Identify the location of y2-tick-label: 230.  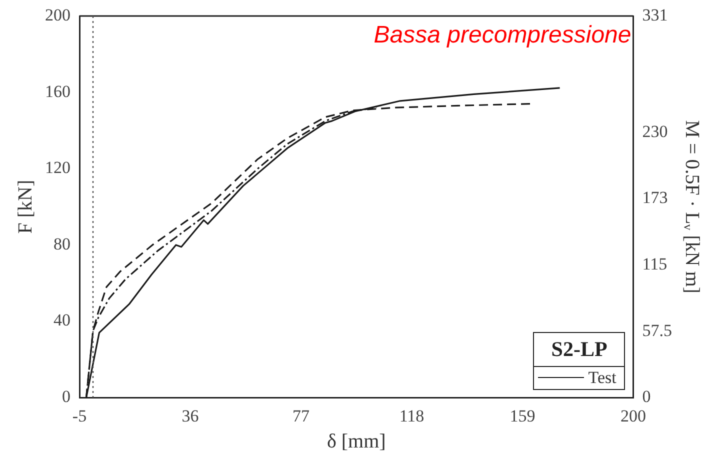
(655, 131).